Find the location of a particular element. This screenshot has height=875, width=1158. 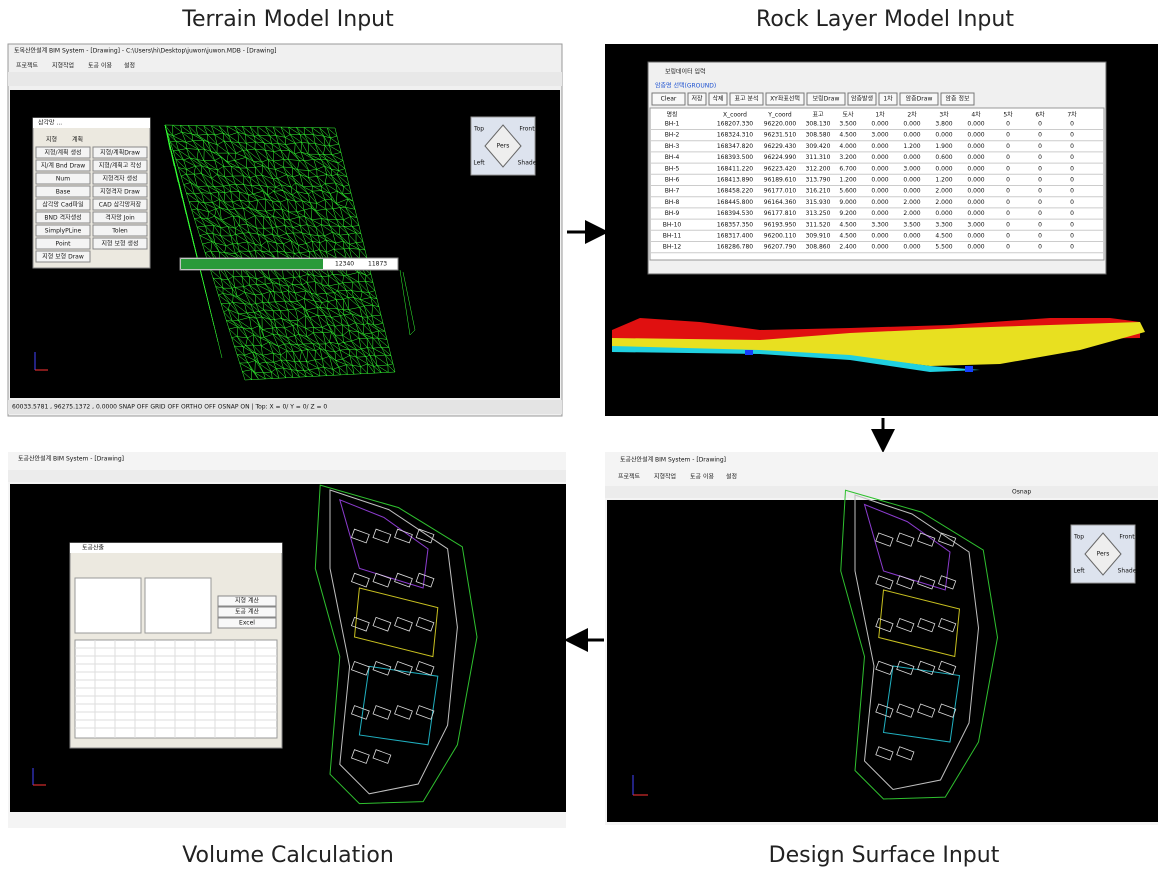

table-header: 6차 is located at coordinates (1040, 115).